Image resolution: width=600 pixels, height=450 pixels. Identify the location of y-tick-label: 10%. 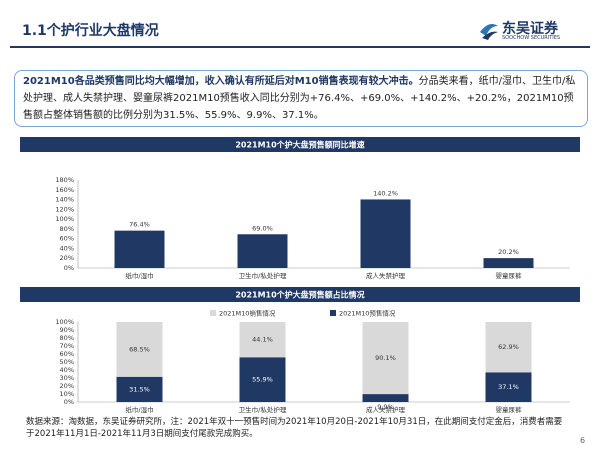
(67, 394).